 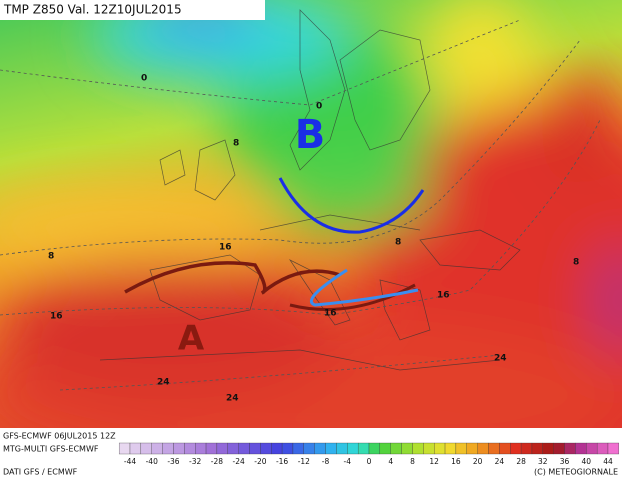 I want to click on legend-tick-label: -40, so click(x=152, y=461).